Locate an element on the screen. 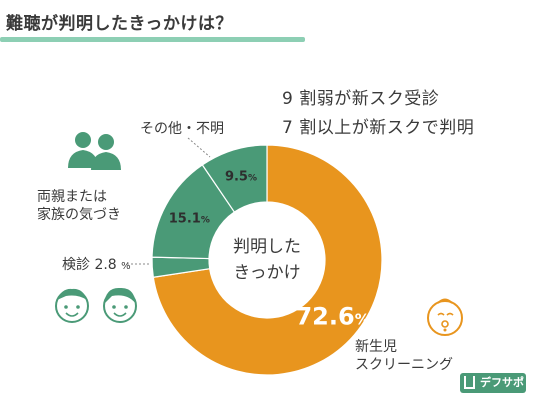 The image size is (533, 400). slice-unit-other: % is located at coordinates (252, 178).